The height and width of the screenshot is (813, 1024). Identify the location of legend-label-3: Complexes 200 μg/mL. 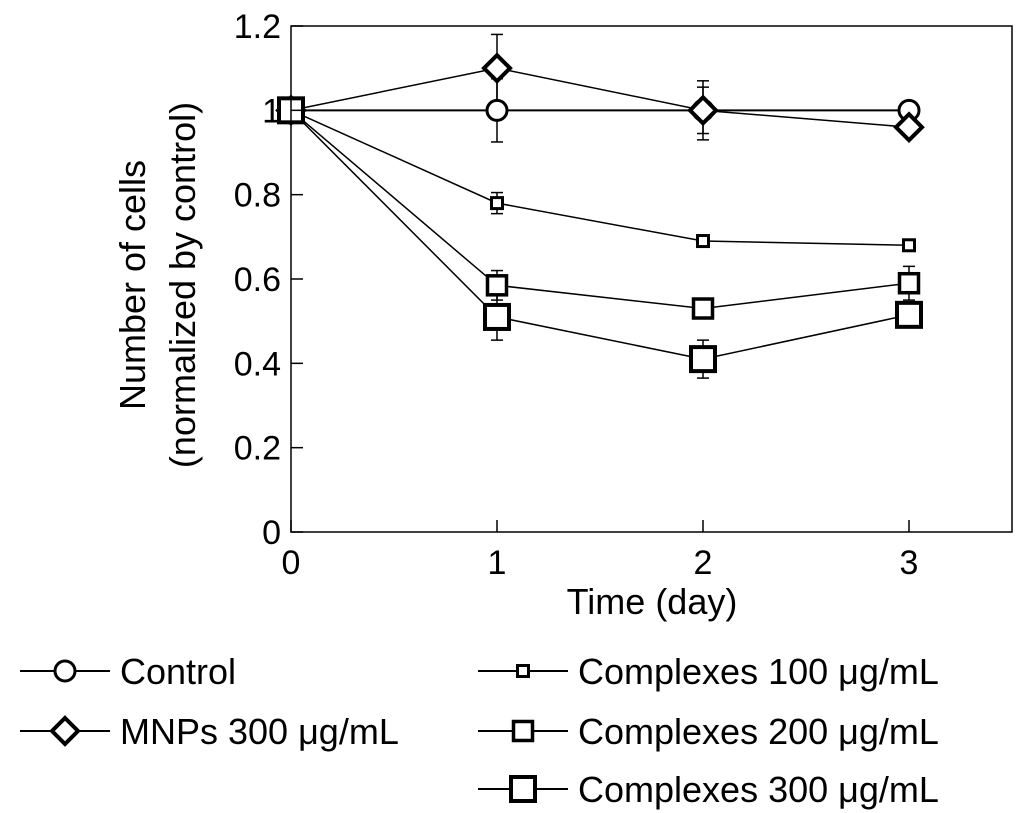
(758, 731).